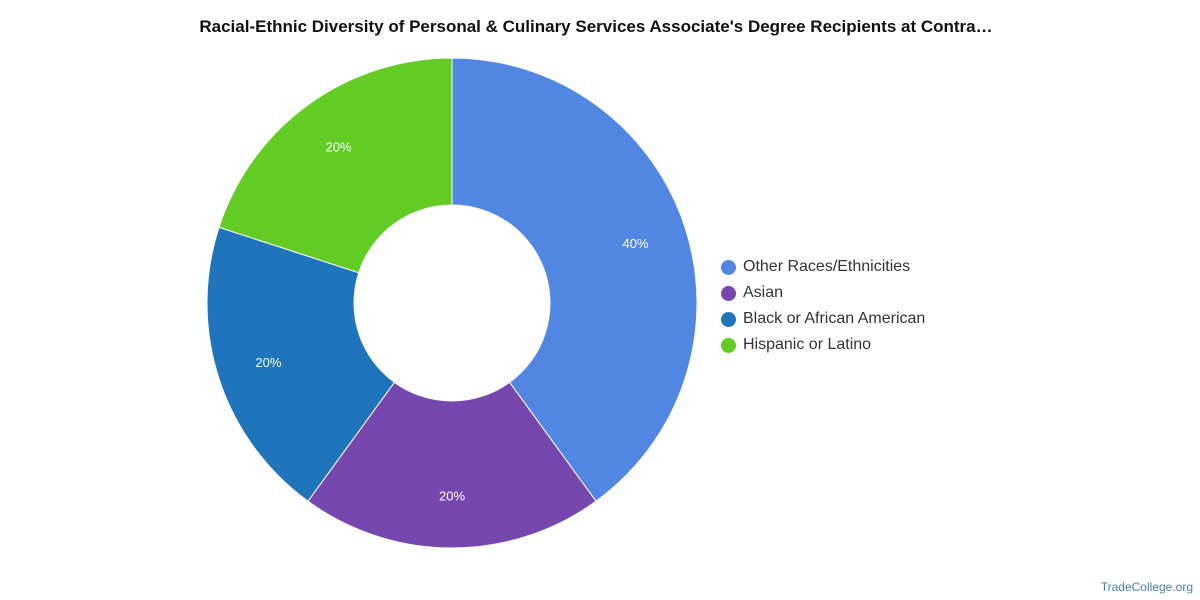  What do you see at coordinates (834, 318) in the screenshot?
I see `legend-label: Black or African American` at bounding box center [834, 318].